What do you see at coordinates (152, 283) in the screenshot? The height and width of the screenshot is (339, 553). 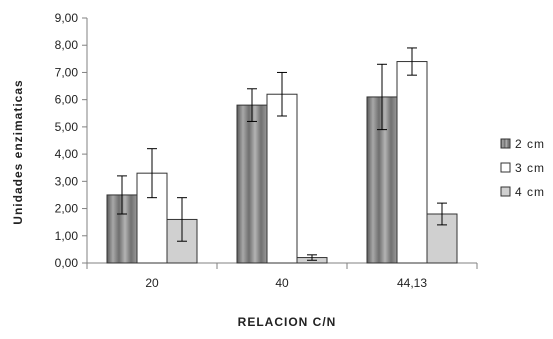 I see `x-tick-label: 20` at bounding box center [152, 283].